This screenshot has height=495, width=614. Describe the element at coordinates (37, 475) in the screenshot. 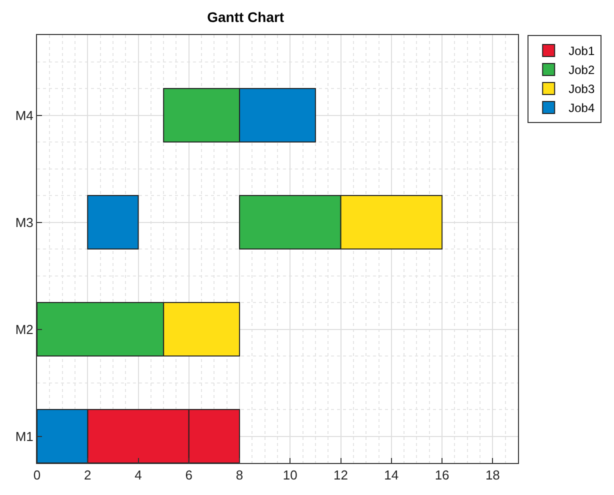

I see `x-tick-label: 0` at that location.